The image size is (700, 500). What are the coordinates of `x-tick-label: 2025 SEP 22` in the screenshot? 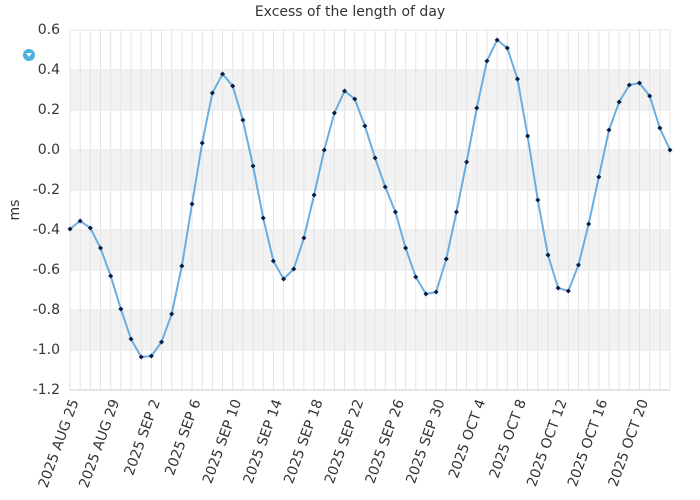 It's located at (344, 441).